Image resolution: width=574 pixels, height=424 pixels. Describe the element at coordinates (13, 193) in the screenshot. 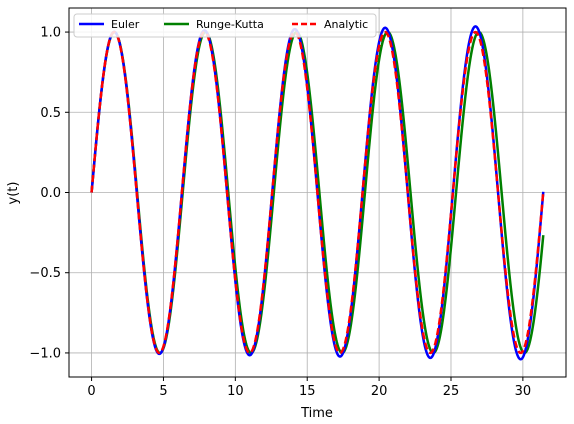

I see `y-axis-label: y(t)` at that location.